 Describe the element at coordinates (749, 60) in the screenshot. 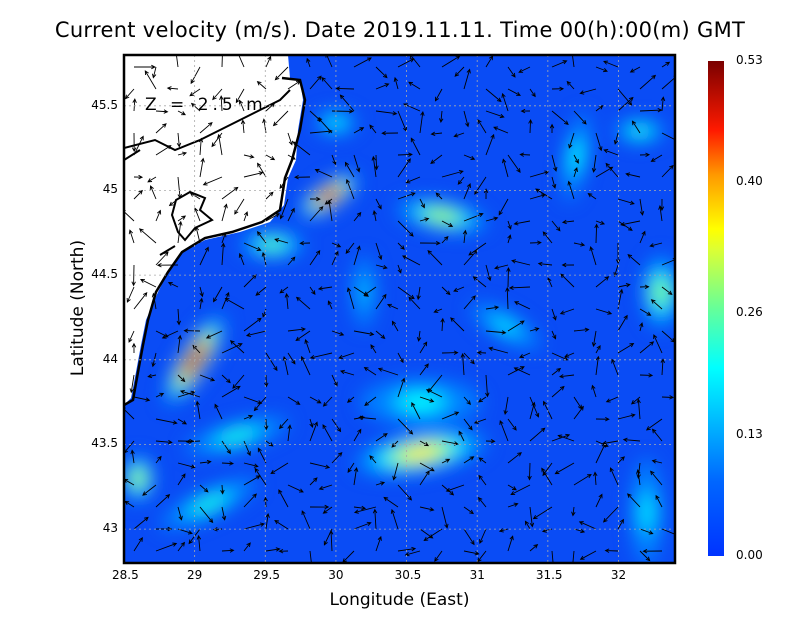

I see `colorbar-tick-label: 0.53` at that location.